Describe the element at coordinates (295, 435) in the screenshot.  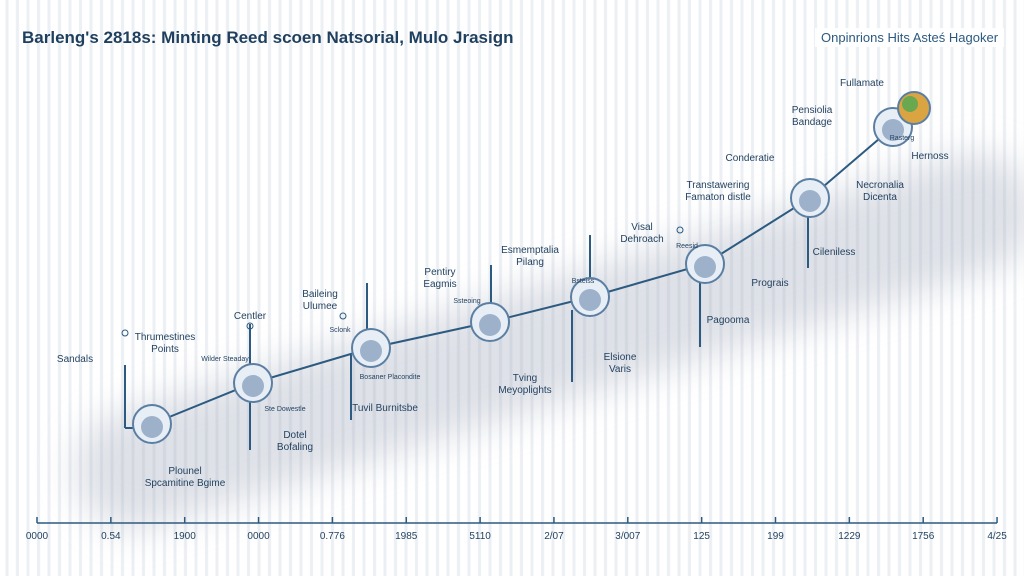
I see `timeline-label-line: Dotel` at that location.